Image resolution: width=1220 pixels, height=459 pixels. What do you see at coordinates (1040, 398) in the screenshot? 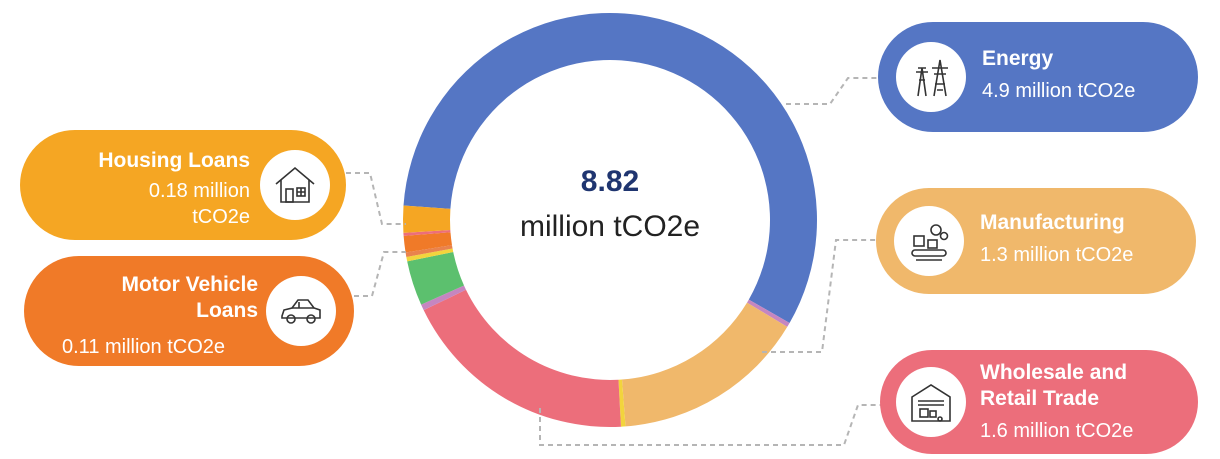
I see `wholesale-title-line2: Retail Trade` at bounding box center [1040, 398].